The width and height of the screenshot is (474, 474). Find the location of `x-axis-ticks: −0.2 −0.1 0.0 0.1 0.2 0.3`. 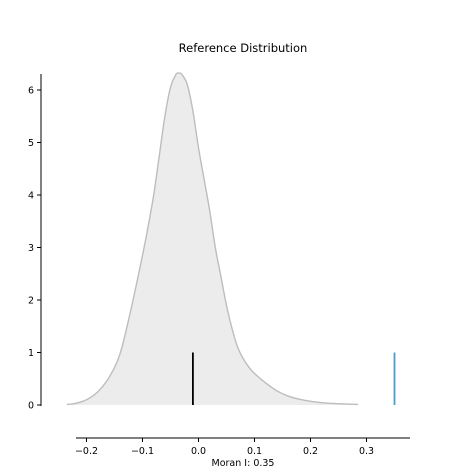

x-axis-ticks: −0.2 −0.1 0.0 0.1 0.2 0.3 is located at coordinates (224, 447).